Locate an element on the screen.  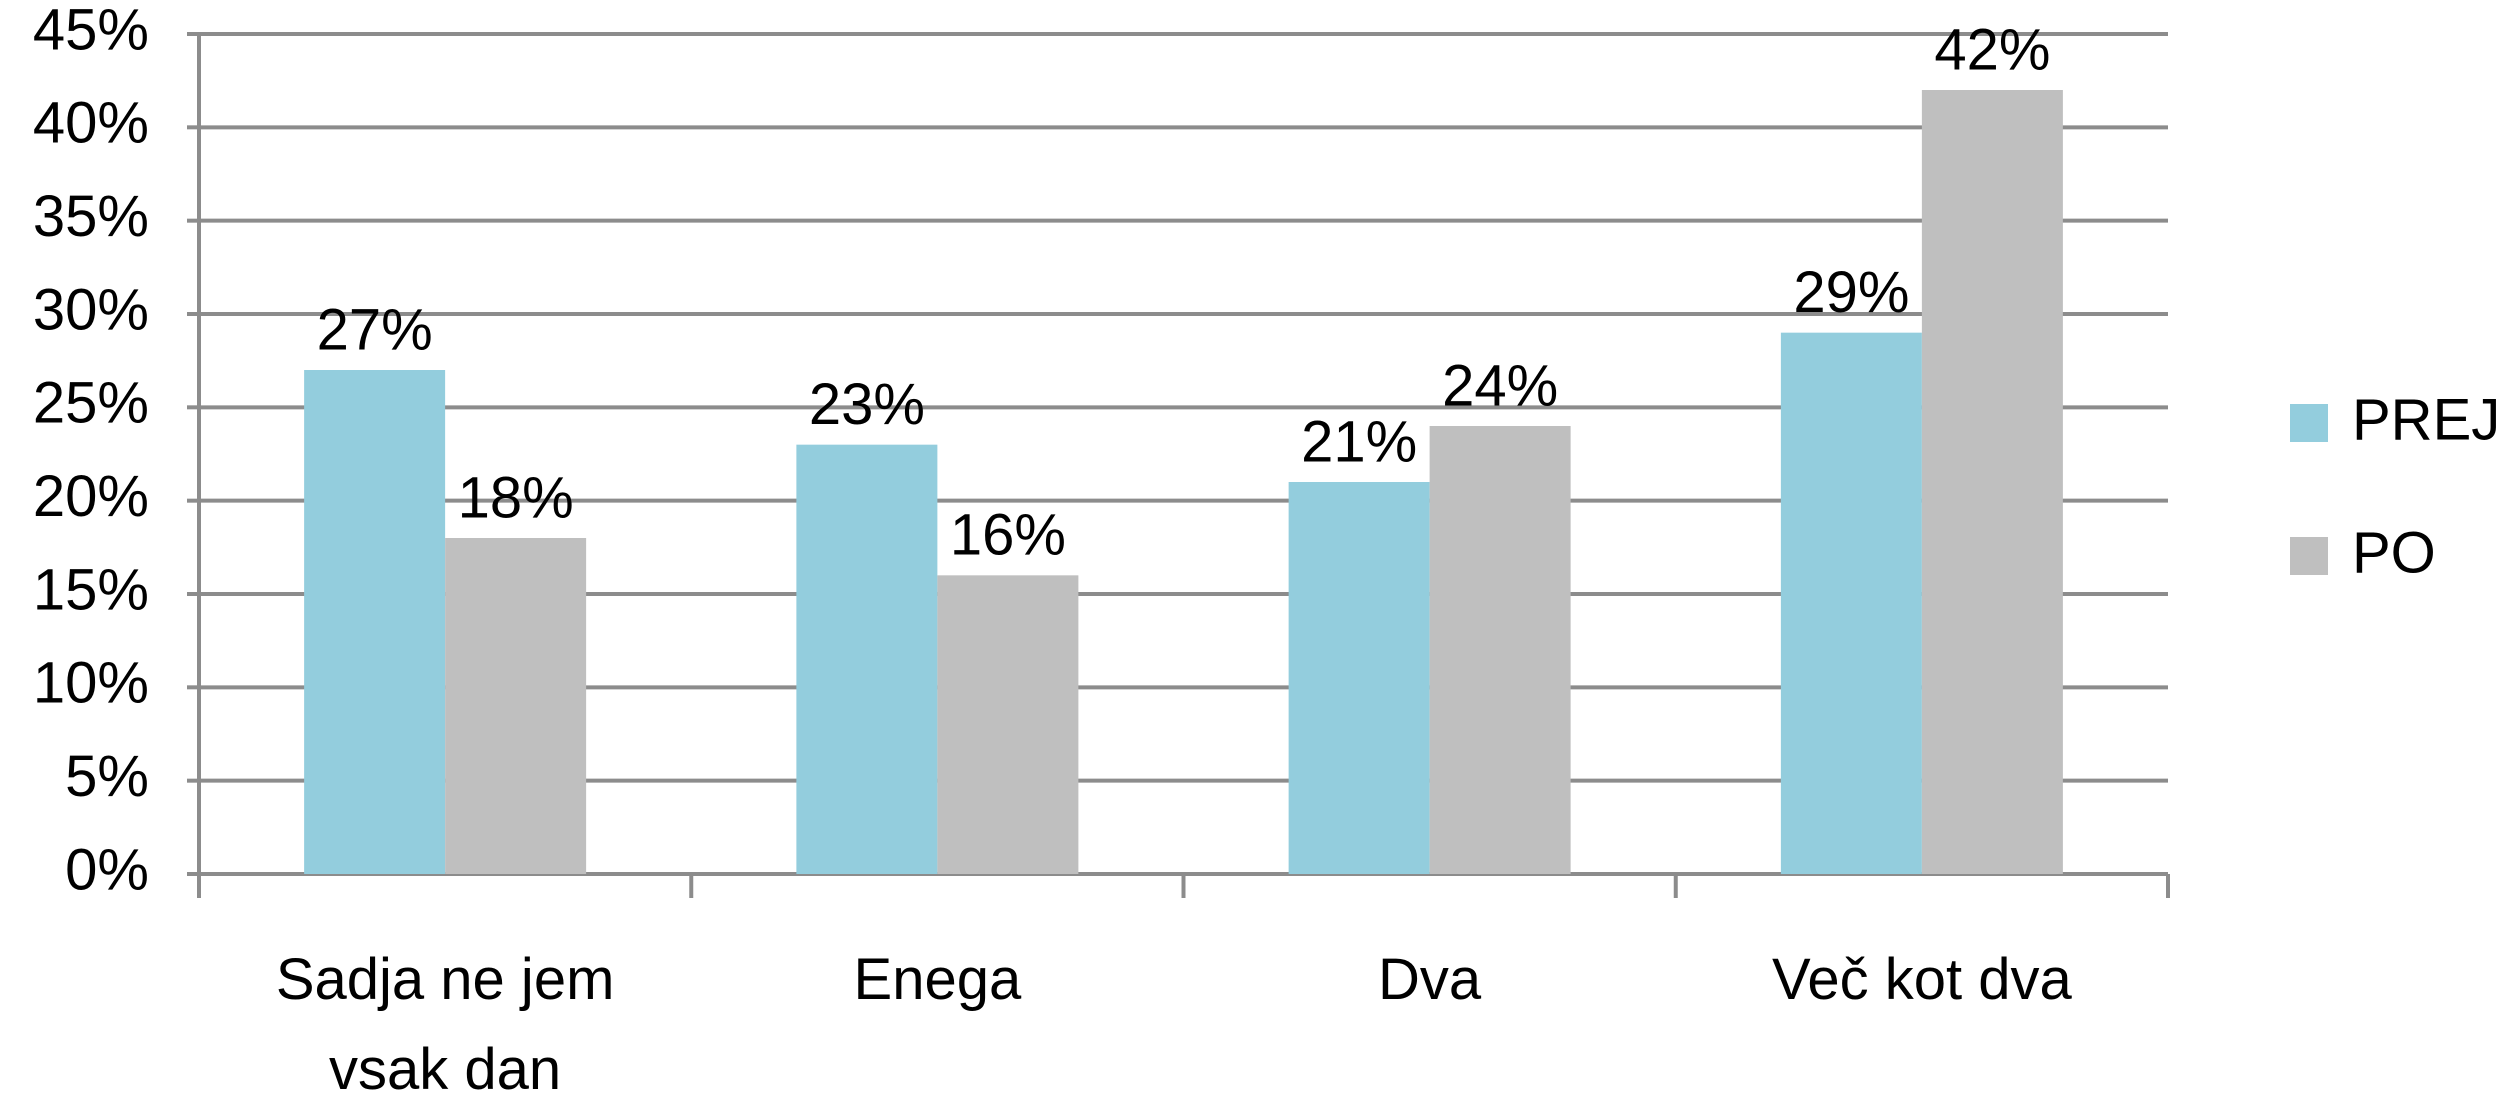
data-label: 42% is located at coordinates (1992, 49).